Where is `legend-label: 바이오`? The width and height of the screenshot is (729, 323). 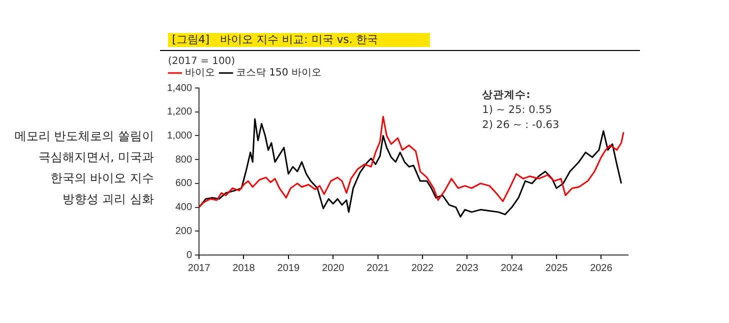
legend-label: 바이오 is located at coordinates (200, 73).